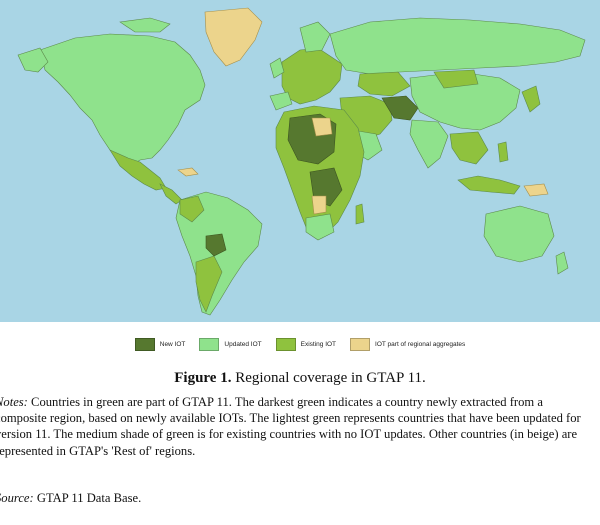 The width and height of the screenshot is (600, 525). What do you see at coordinates (297, 498) in the screenshot?
I see `figure-source: Source: GTAP 11 Data Base.` at bounding box center [297, 498].